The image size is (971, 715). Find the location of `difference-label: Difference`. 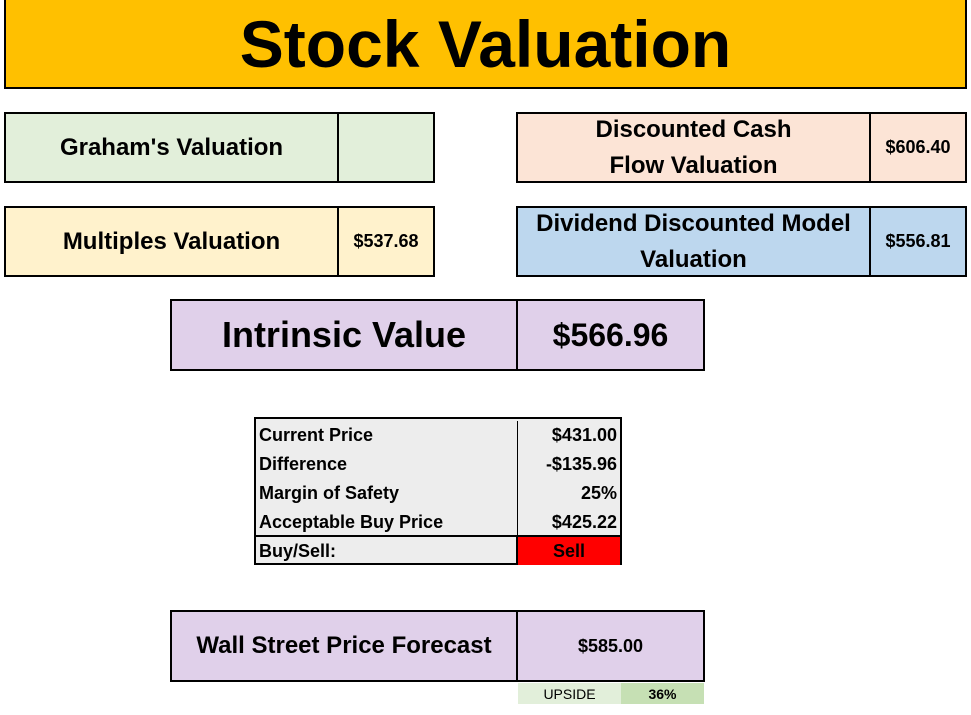

difference-label: Difference is located at coordinates (387, 464).